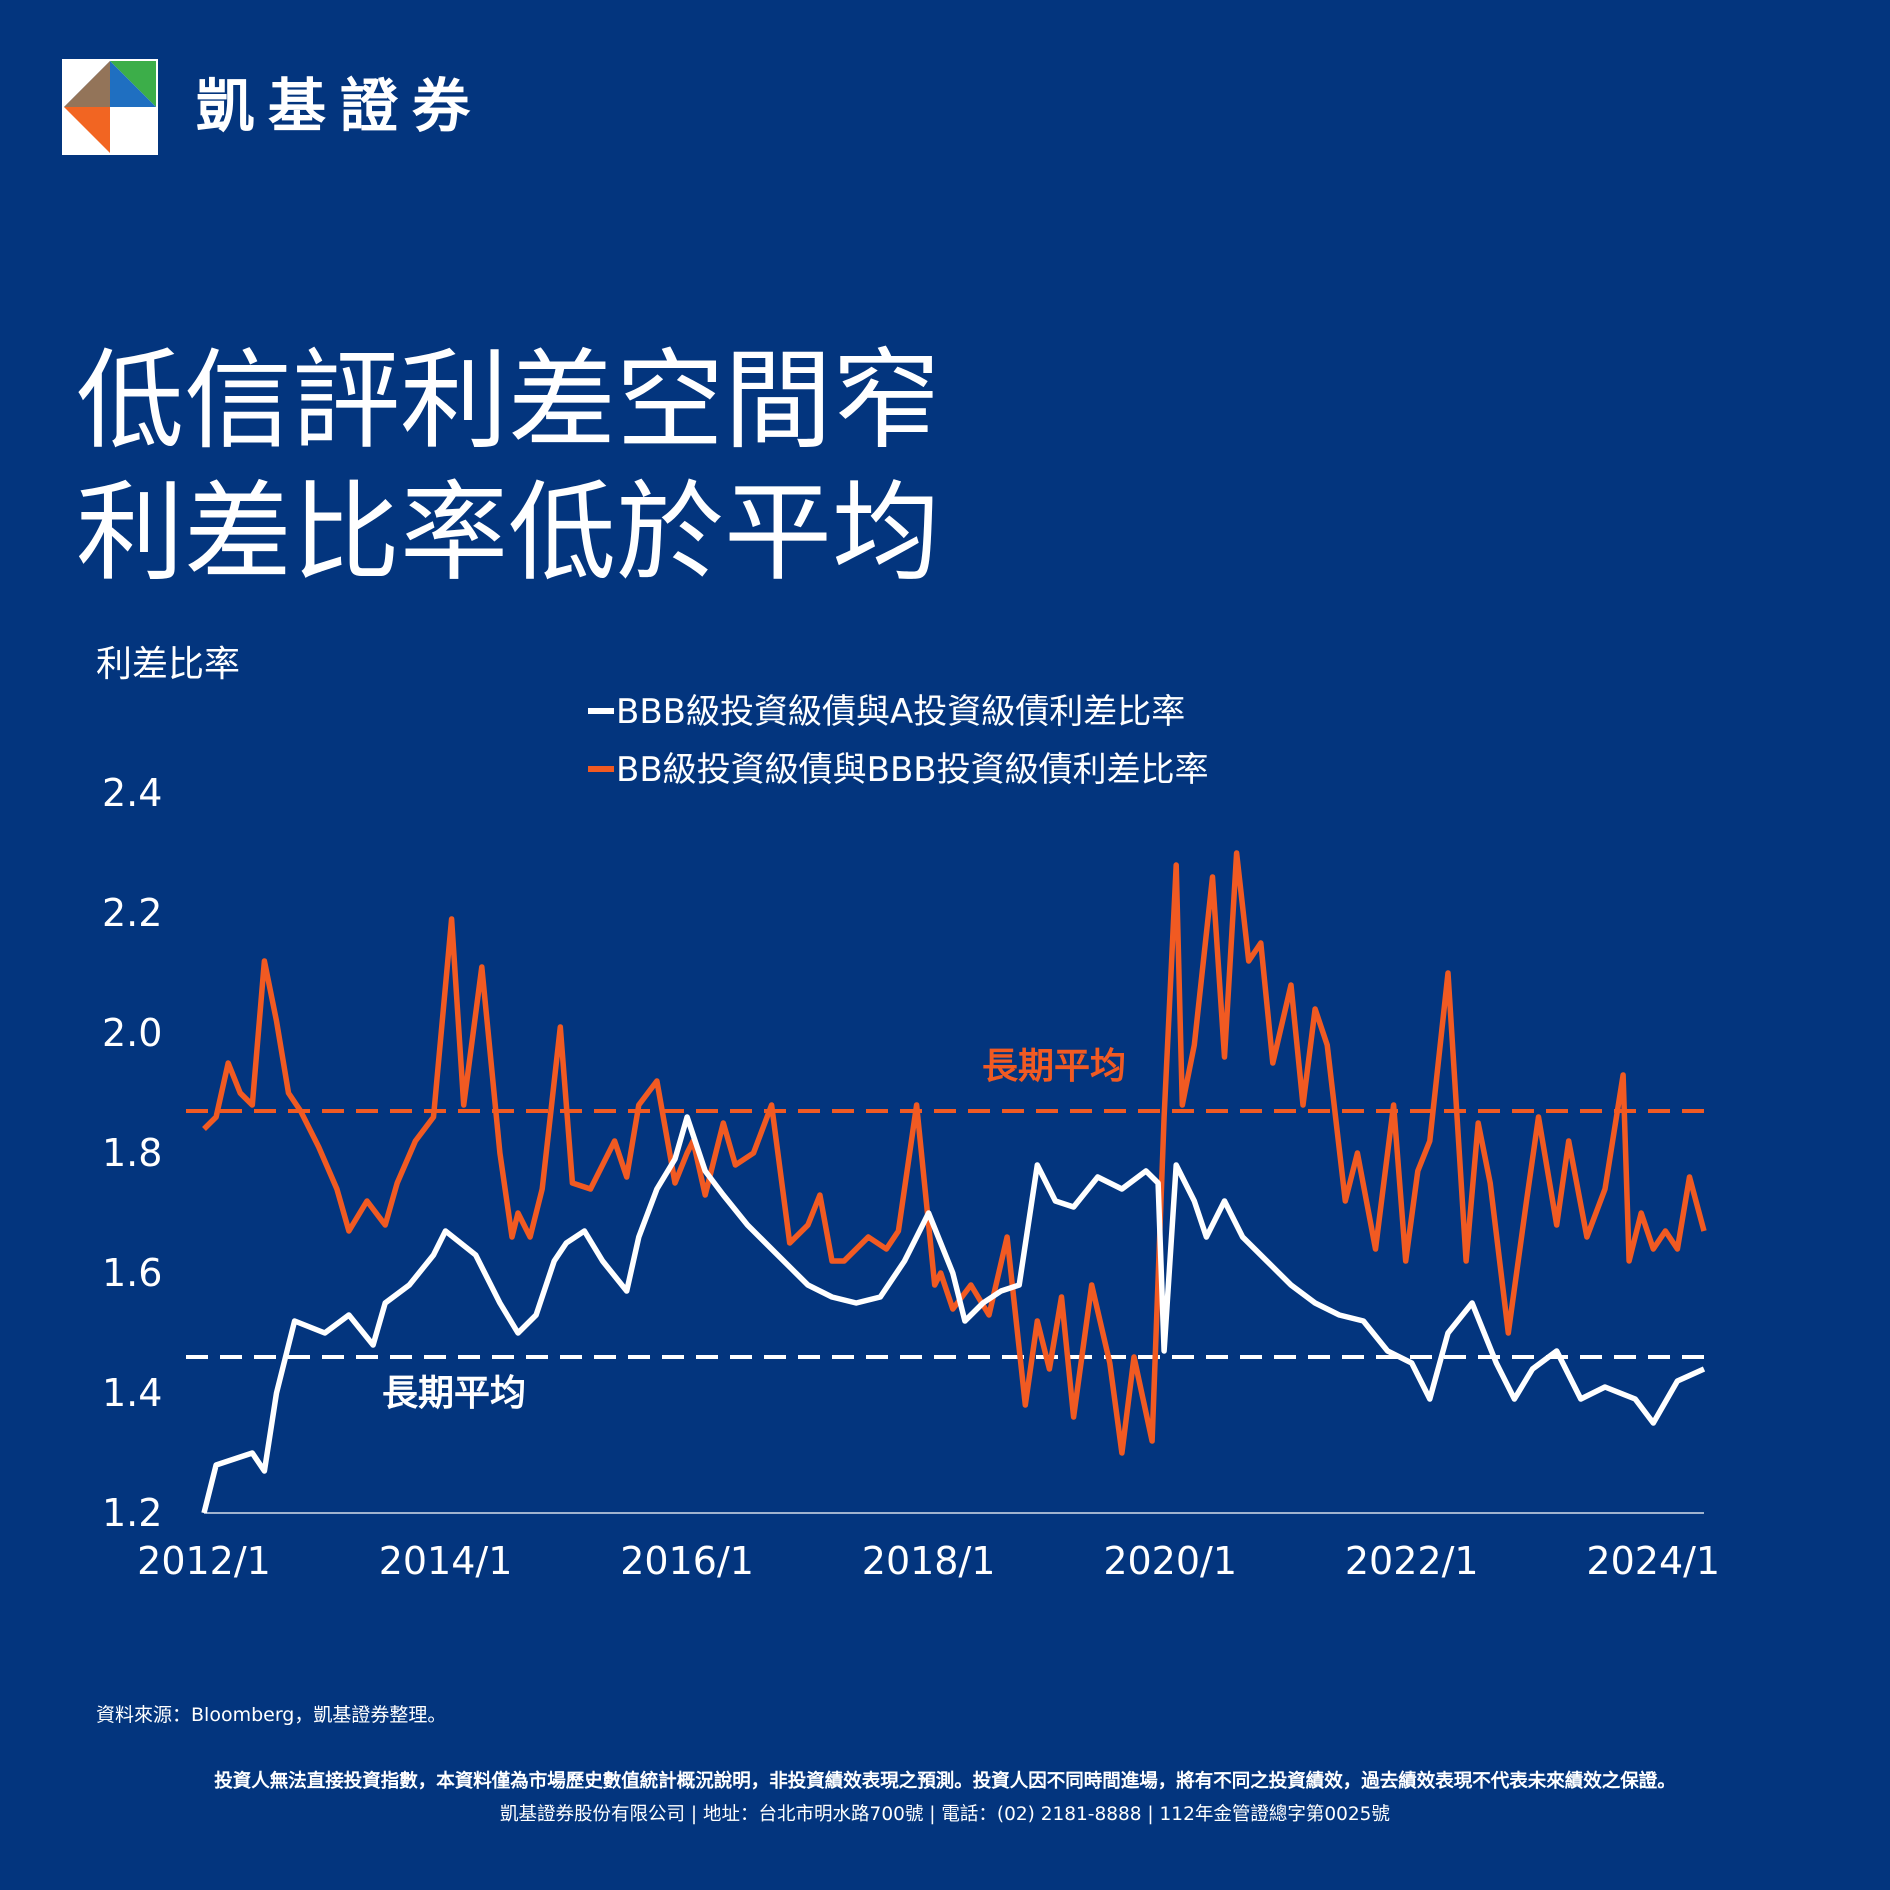  Describe the element at coordinates (132, 793) in the screenshot. I see `y-tick-label: 2.4` at that location.